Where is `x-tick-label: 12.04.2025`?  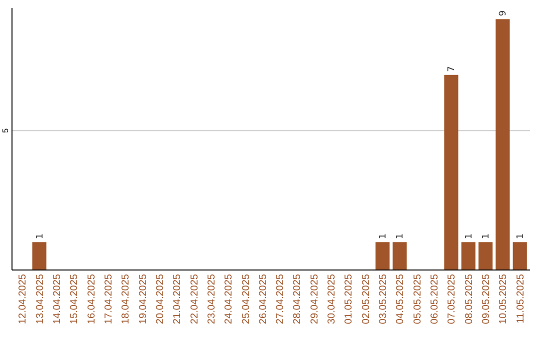
x-tick-label: 12.04.2025 is located at coordinates (23, 299).